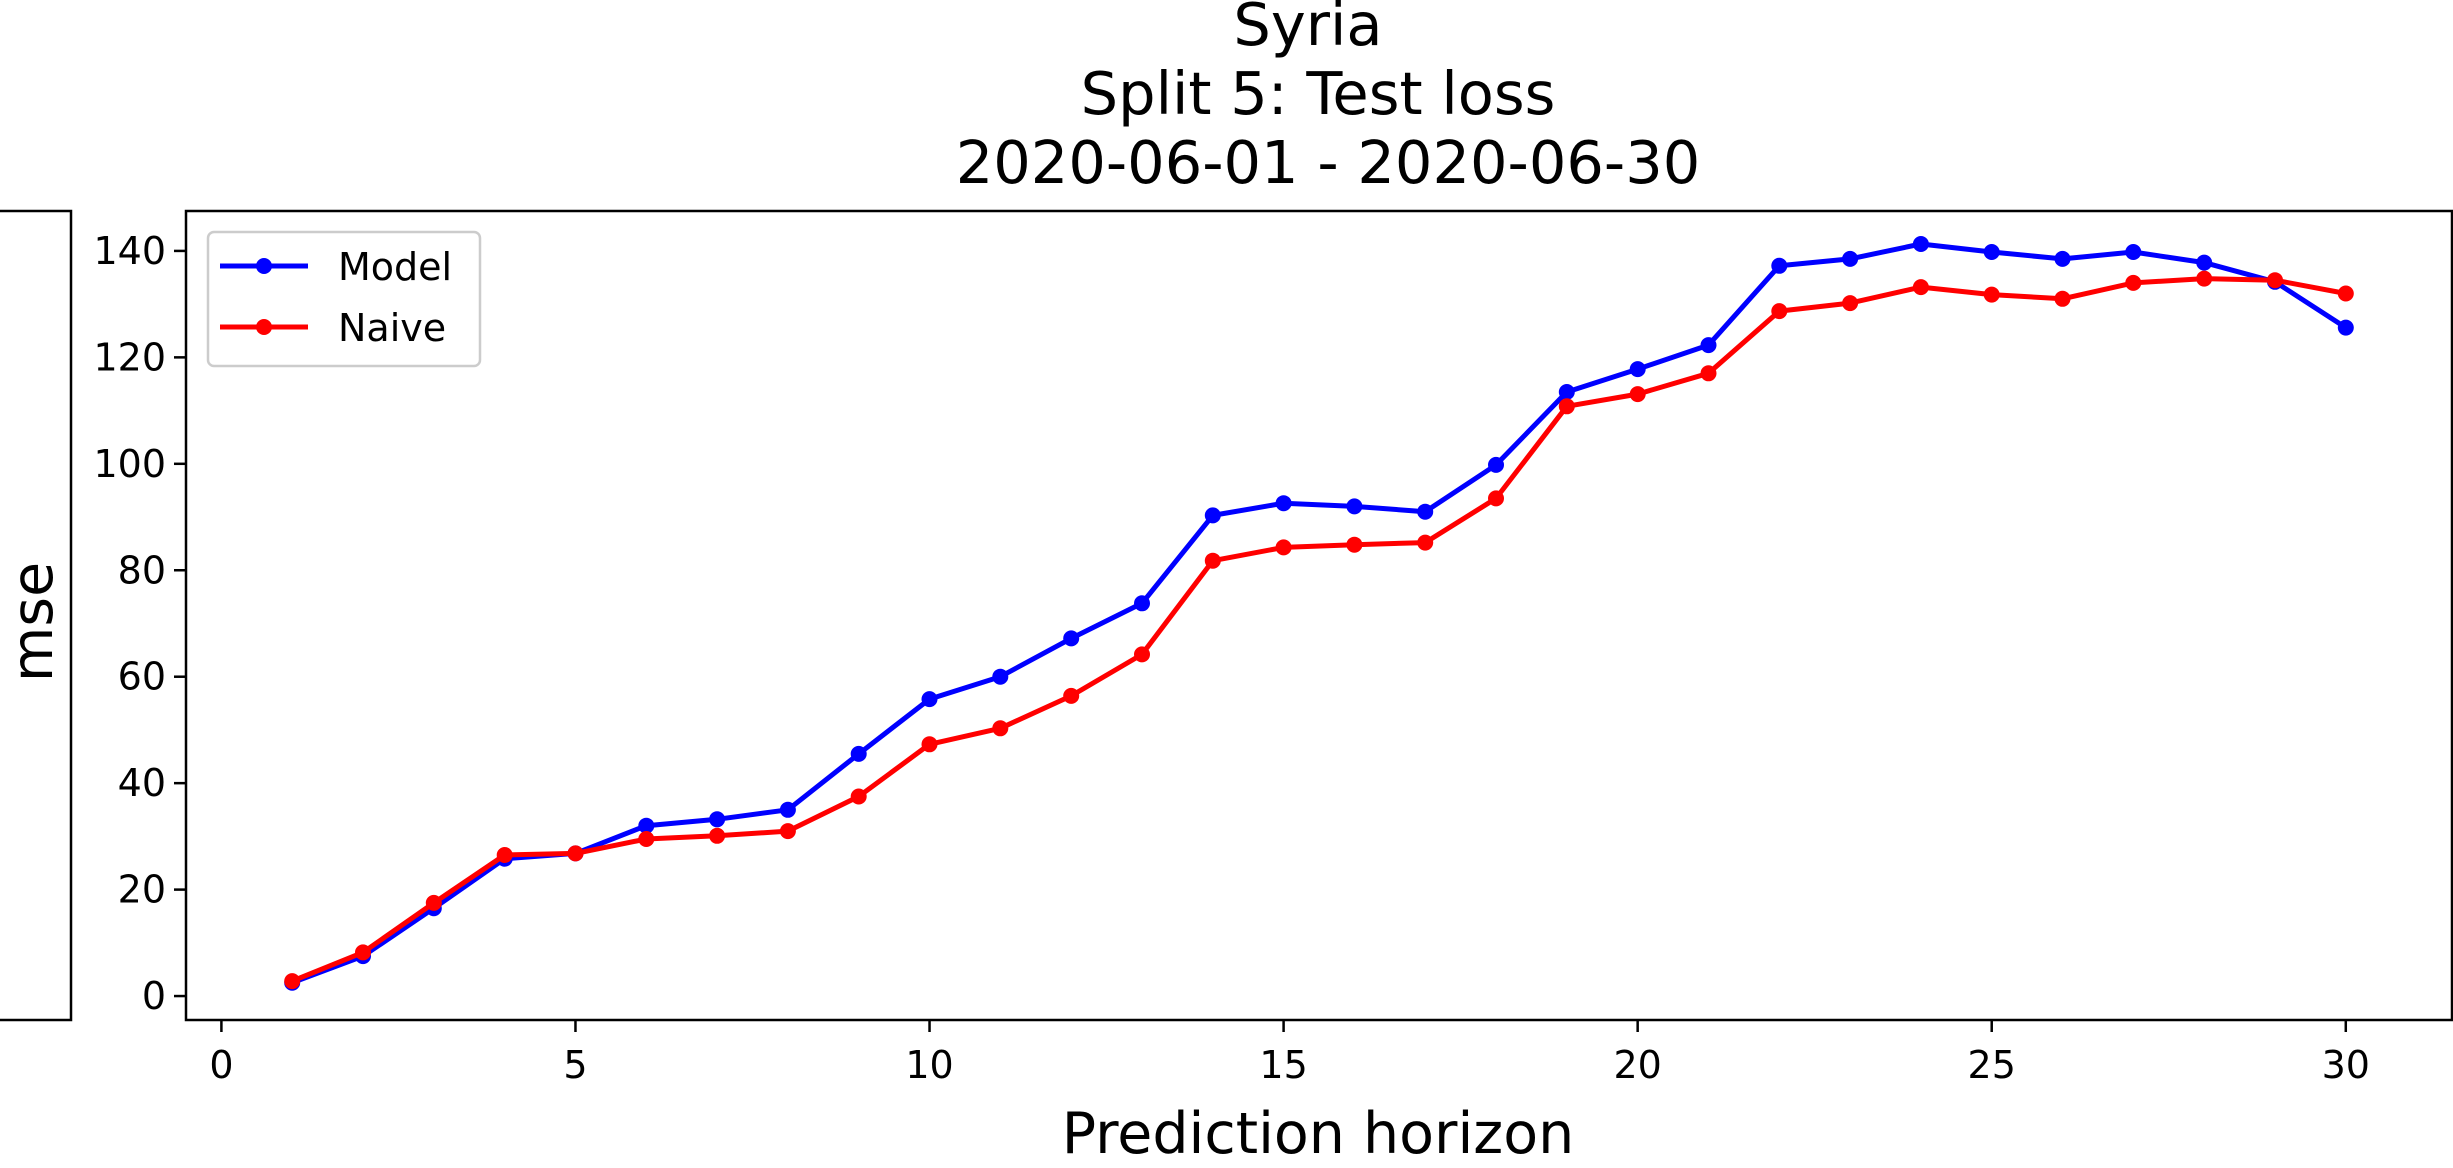  I want to click on x-tick-label: 20, so click(1637, 1065).